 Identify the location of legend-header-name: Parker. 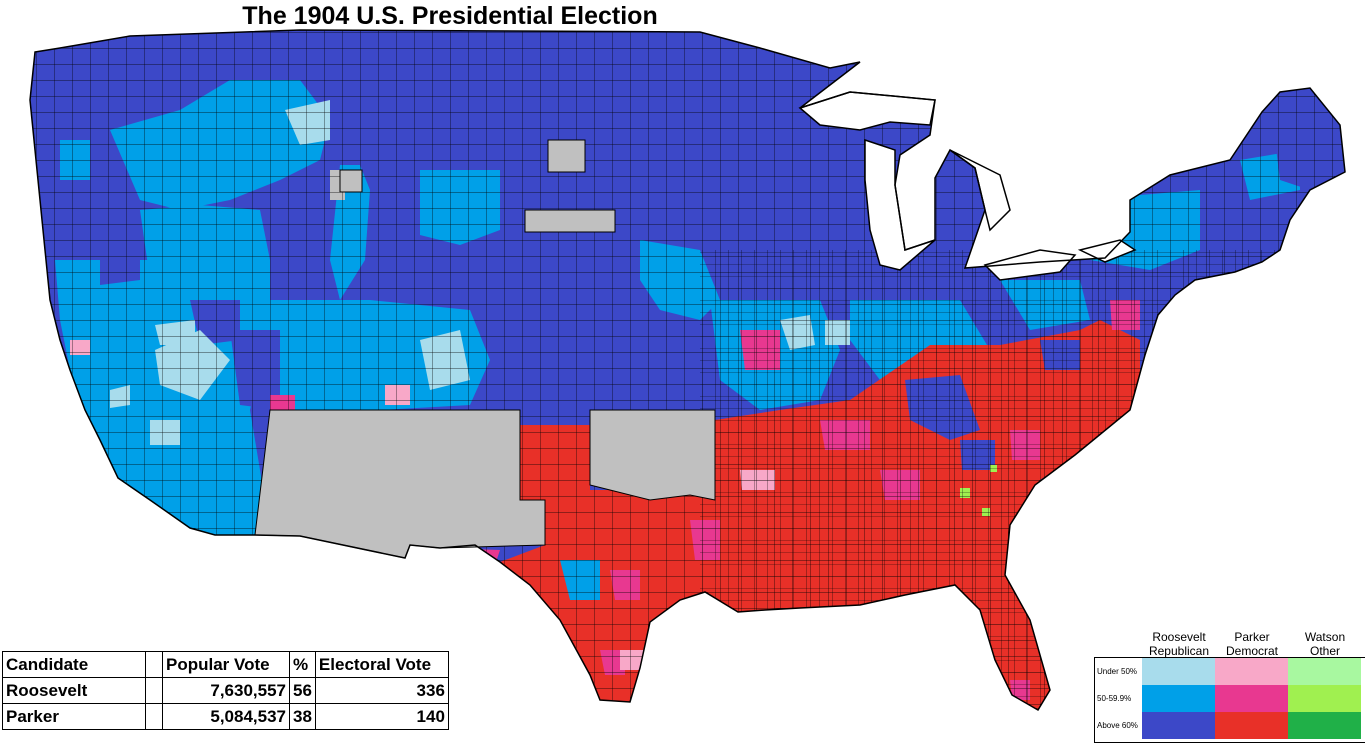
(1252, 637).